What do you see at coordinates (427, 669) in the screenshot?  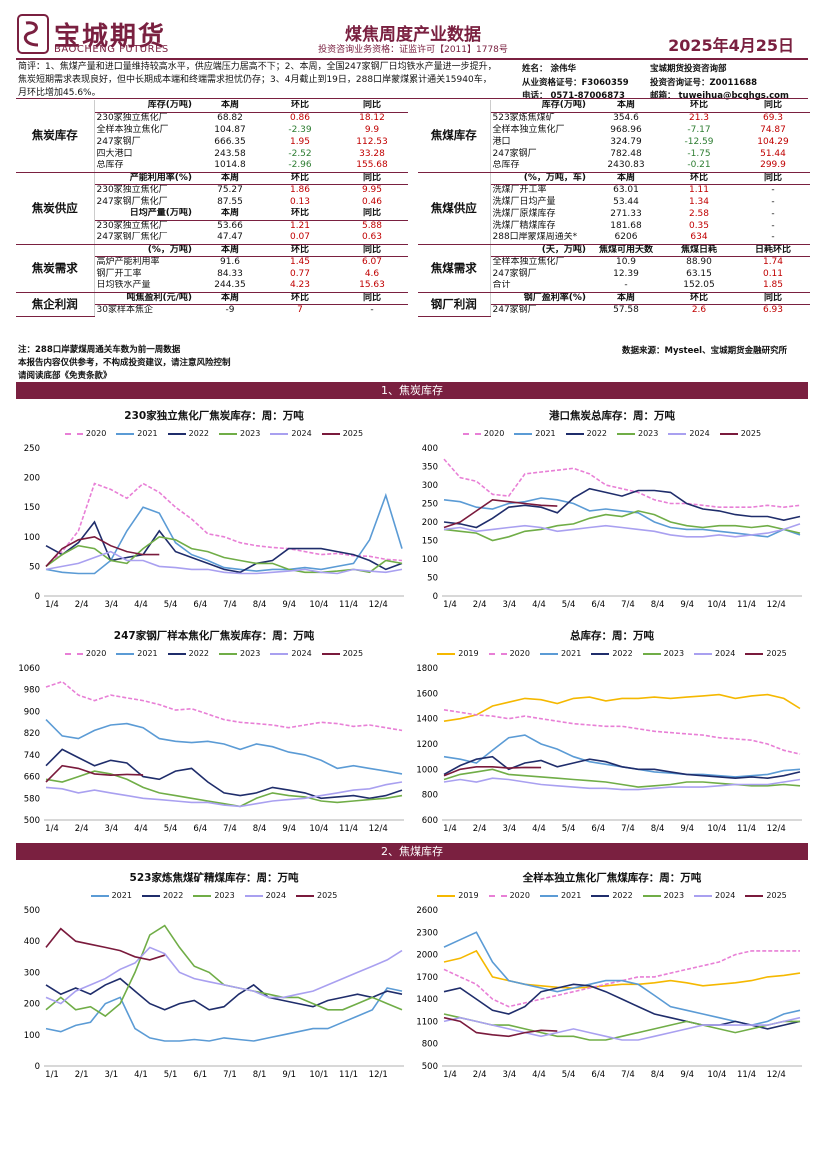 I see `y-tick-label: 1800` at bounding box center [427, 669].